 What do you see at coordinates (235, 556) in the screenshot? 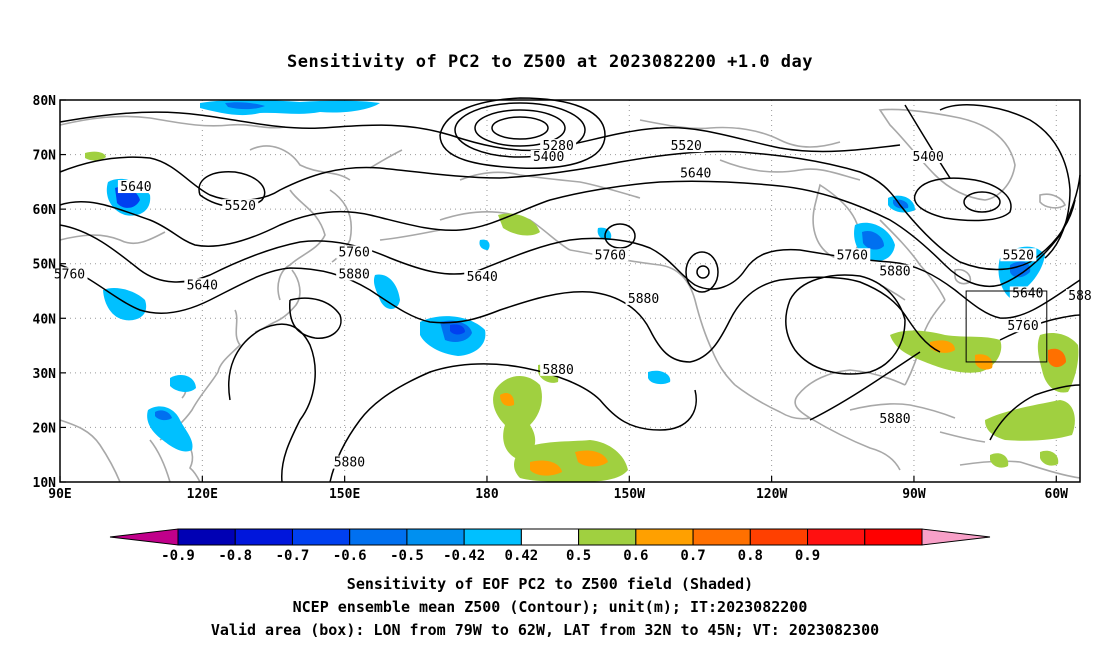
I see `colorbar-label: -0.8` at bounding box center [235, 556].